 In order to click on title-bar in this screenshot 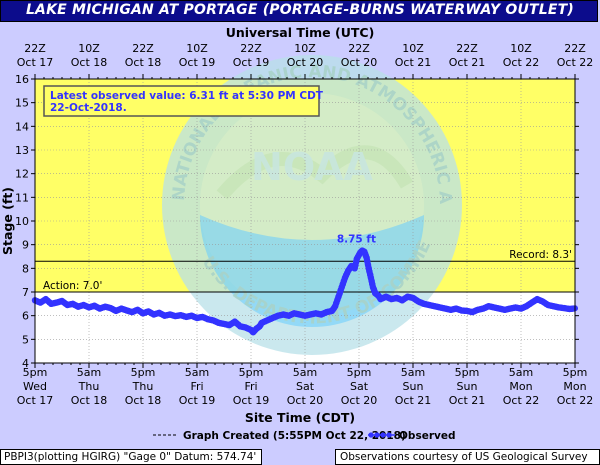, I will do `click(299, 11)`.